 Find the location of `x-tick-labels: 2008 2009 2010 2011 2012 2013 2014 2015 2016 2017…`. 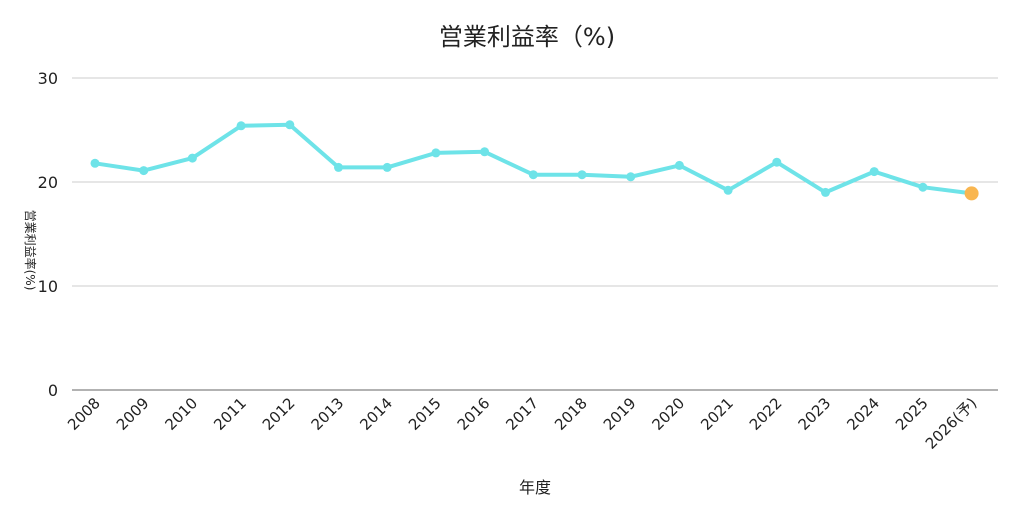

x-tick-labels: 2008 2009 2010 2011 2012 2013 2014 2015 2016 2017… is located at coordinates (522, 423).